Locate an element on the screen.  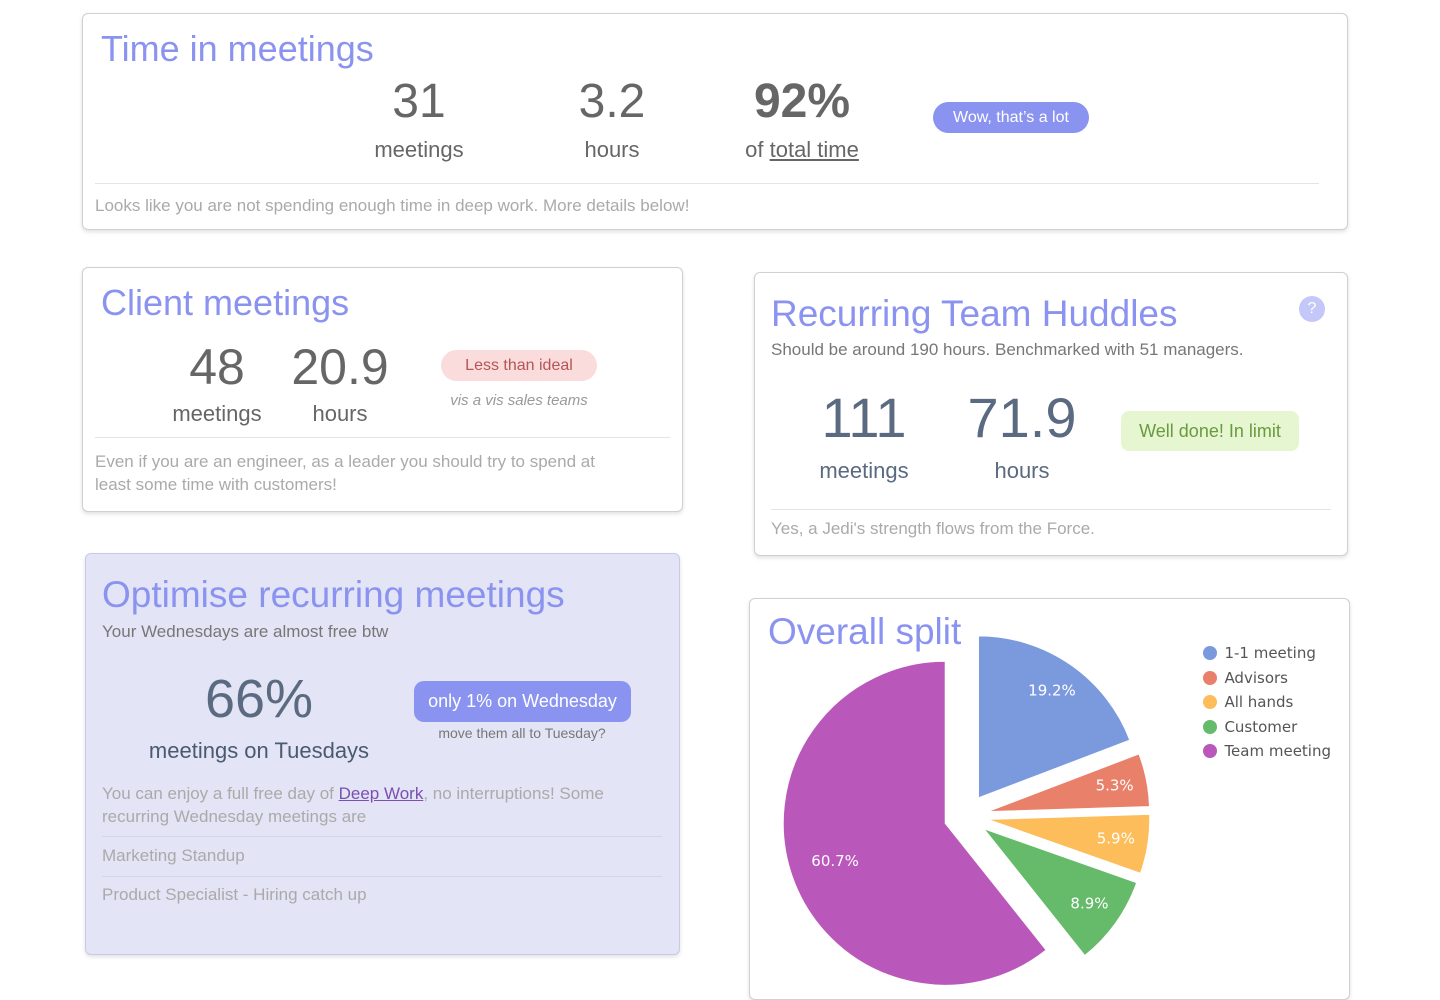
legend-item: 1-1 meeting is located at coordinates (1267, 653).